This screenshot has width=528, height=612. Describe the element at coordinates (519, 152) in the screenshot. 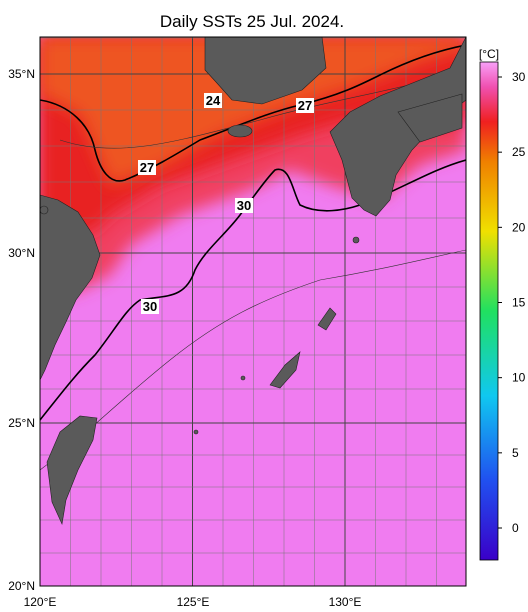

I see `colorbar-tick-label: 25` at that location.